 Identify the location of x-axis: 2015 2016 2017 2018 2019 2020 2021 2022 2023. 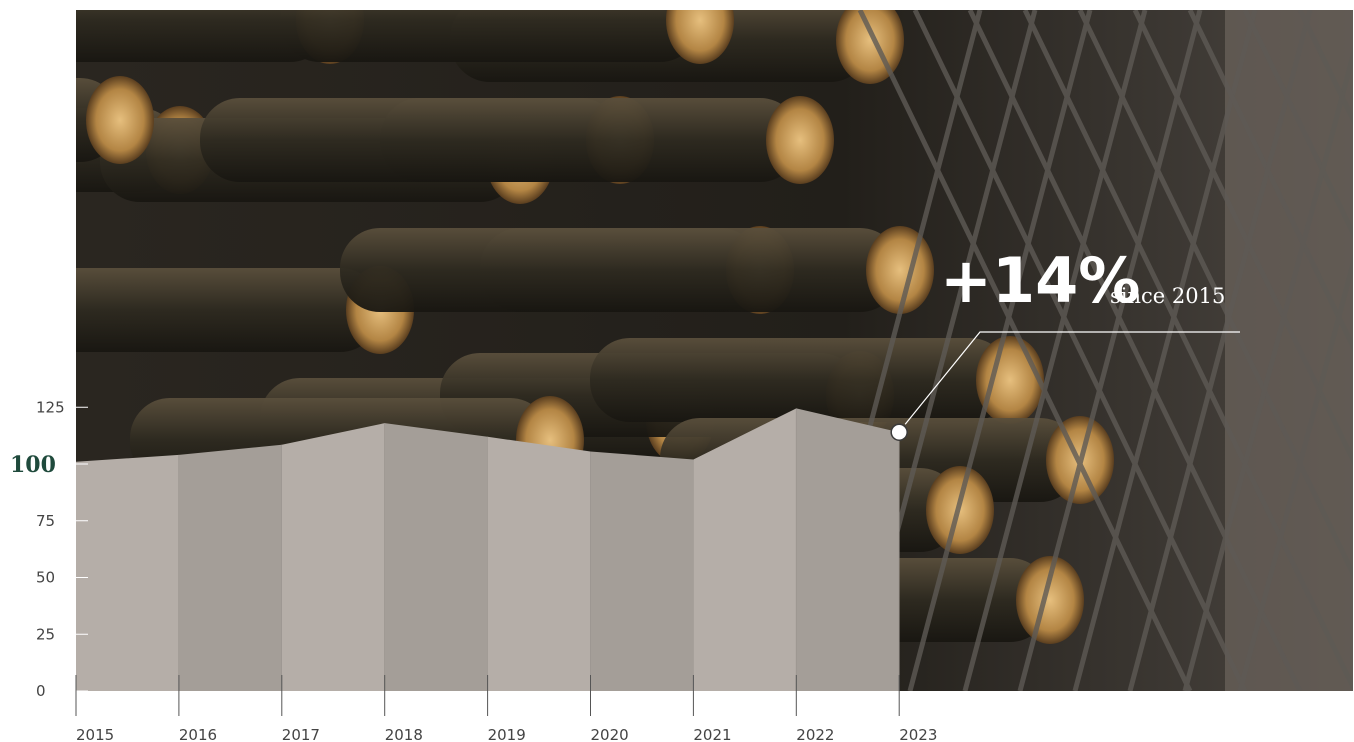
(506, 708).